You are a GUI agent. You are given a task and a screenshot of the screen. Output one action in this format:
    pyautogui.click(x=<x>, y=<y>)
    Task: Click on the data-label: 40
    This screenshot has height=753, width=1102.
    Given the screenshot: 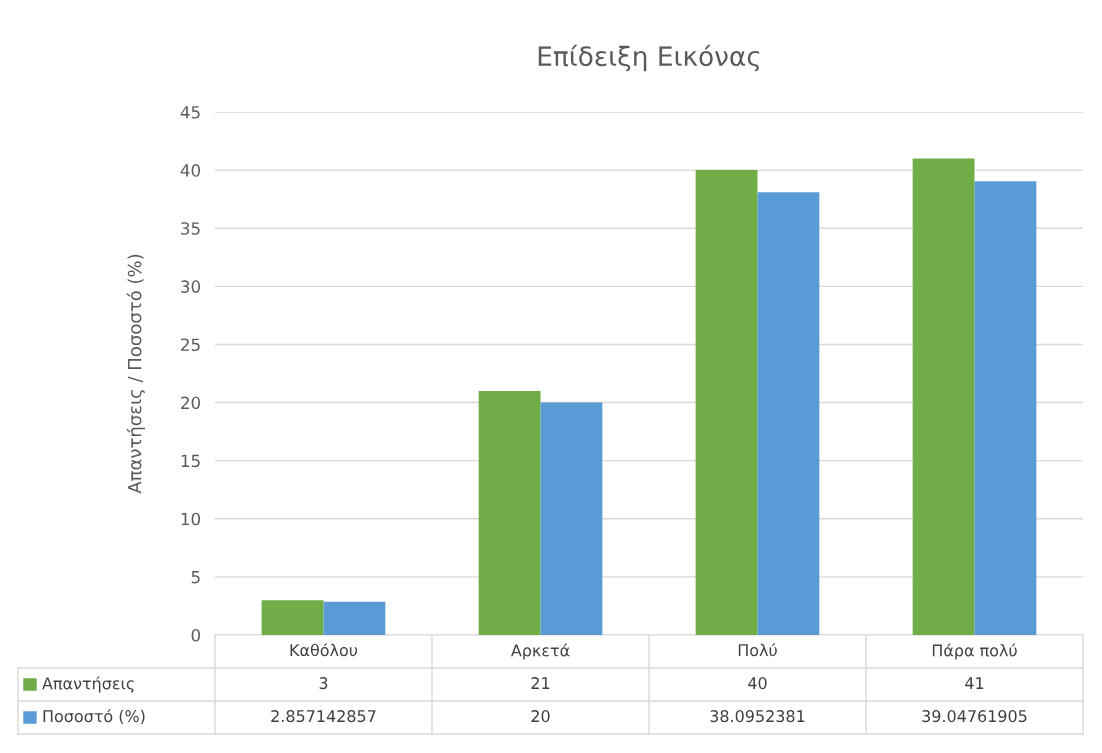 What is the action you would take?
    pyautogui.click(x=757, y=683)
    